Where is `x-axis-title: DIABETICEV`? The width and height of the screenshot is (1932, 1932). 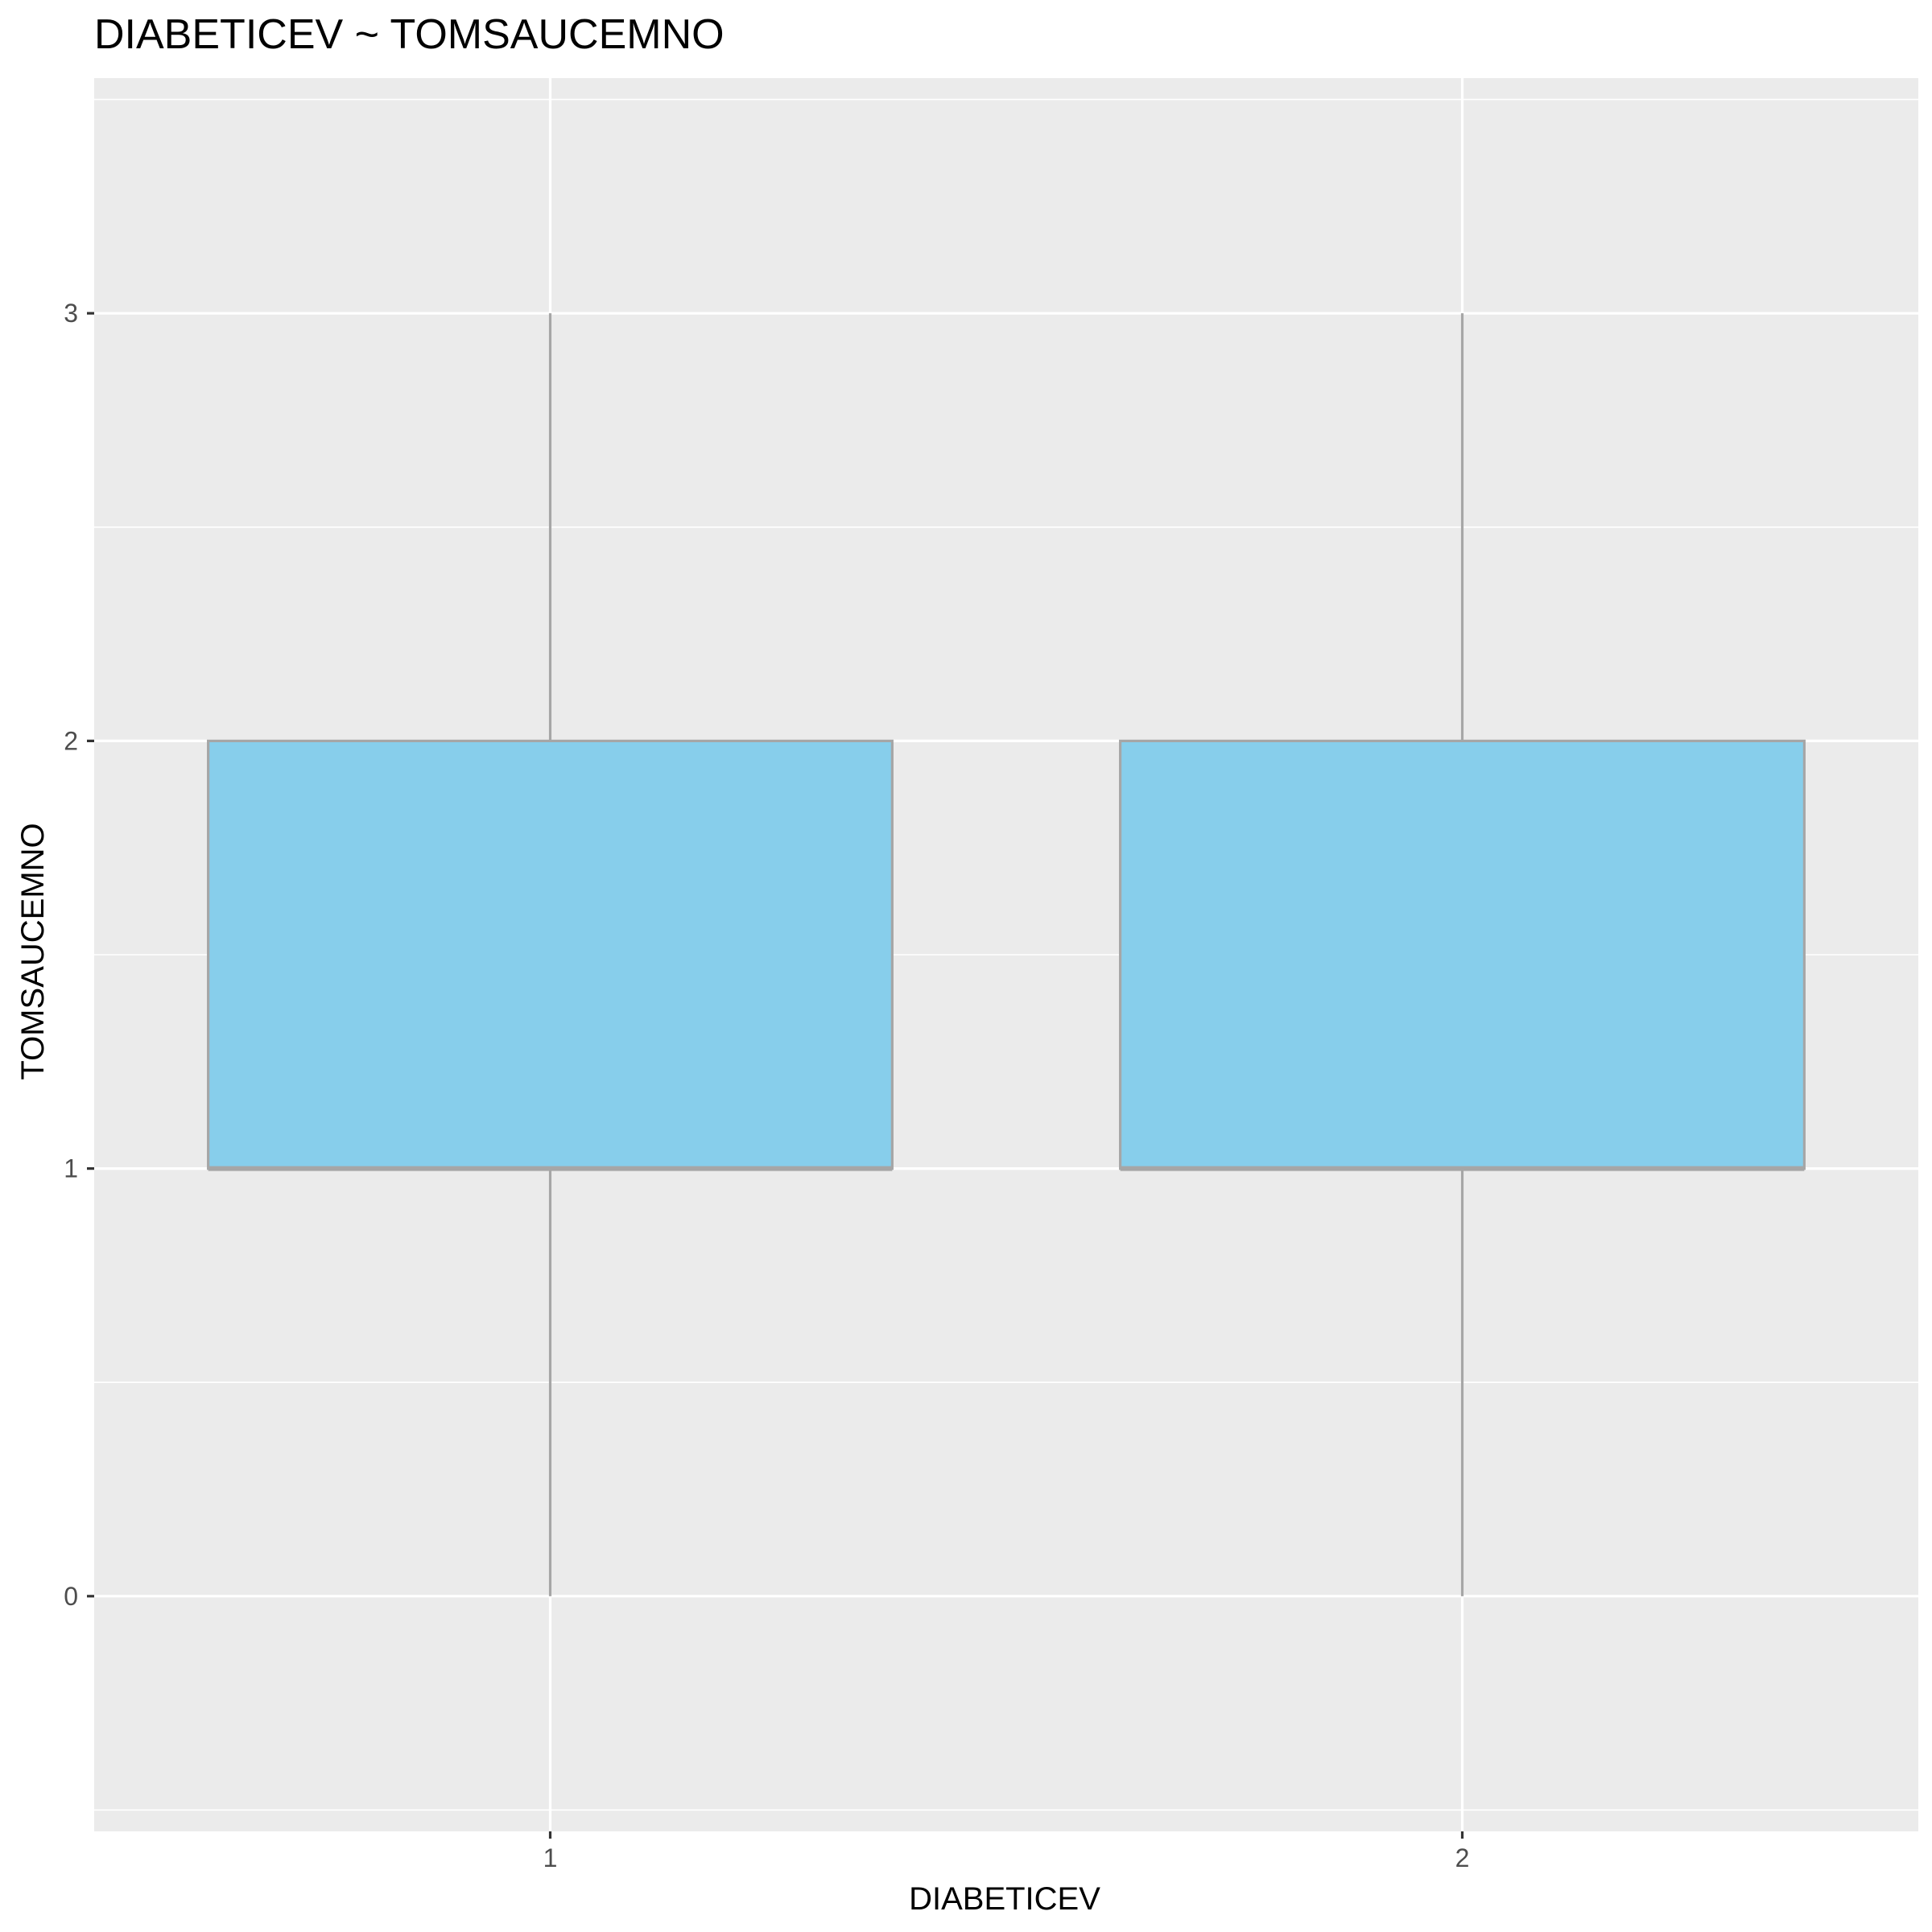
x-axis-title: DIABETICEV is located at coordinates (1005, 1899).